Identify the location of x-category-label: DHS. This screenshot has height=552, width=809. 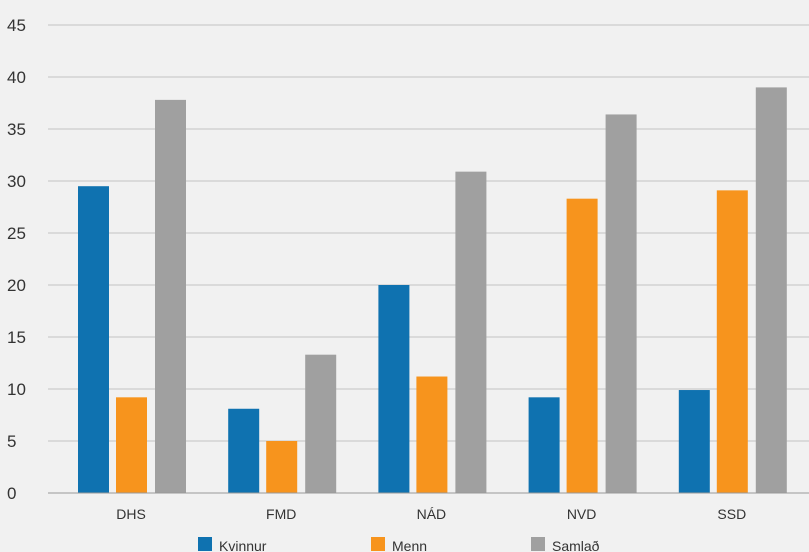
(131, 514).